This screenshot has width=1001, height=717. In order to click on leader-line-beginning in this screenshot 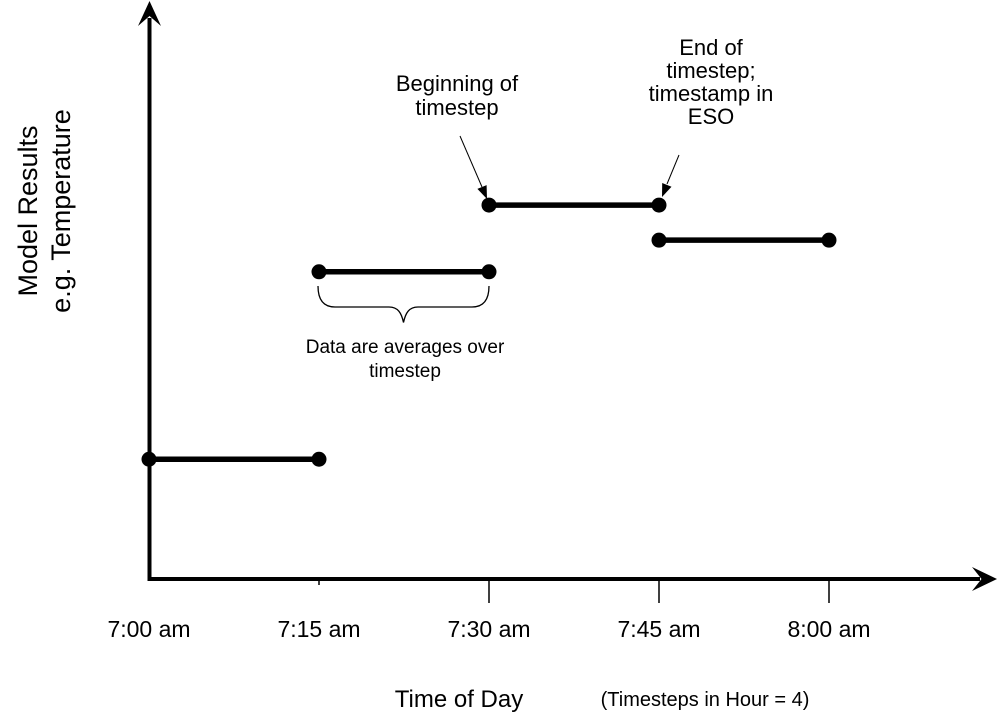, I will do `click(471, 161)`.